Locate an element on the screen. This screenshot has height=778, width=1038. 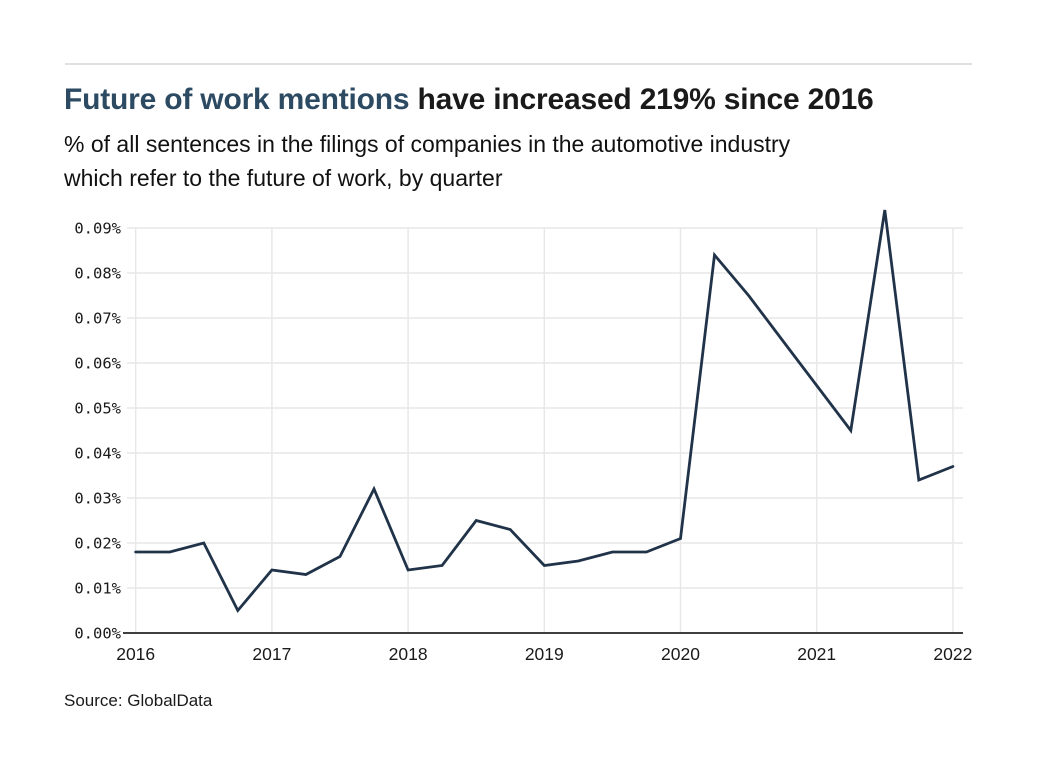
x-tick-label: 2019 is located at coordinates (544, 654).